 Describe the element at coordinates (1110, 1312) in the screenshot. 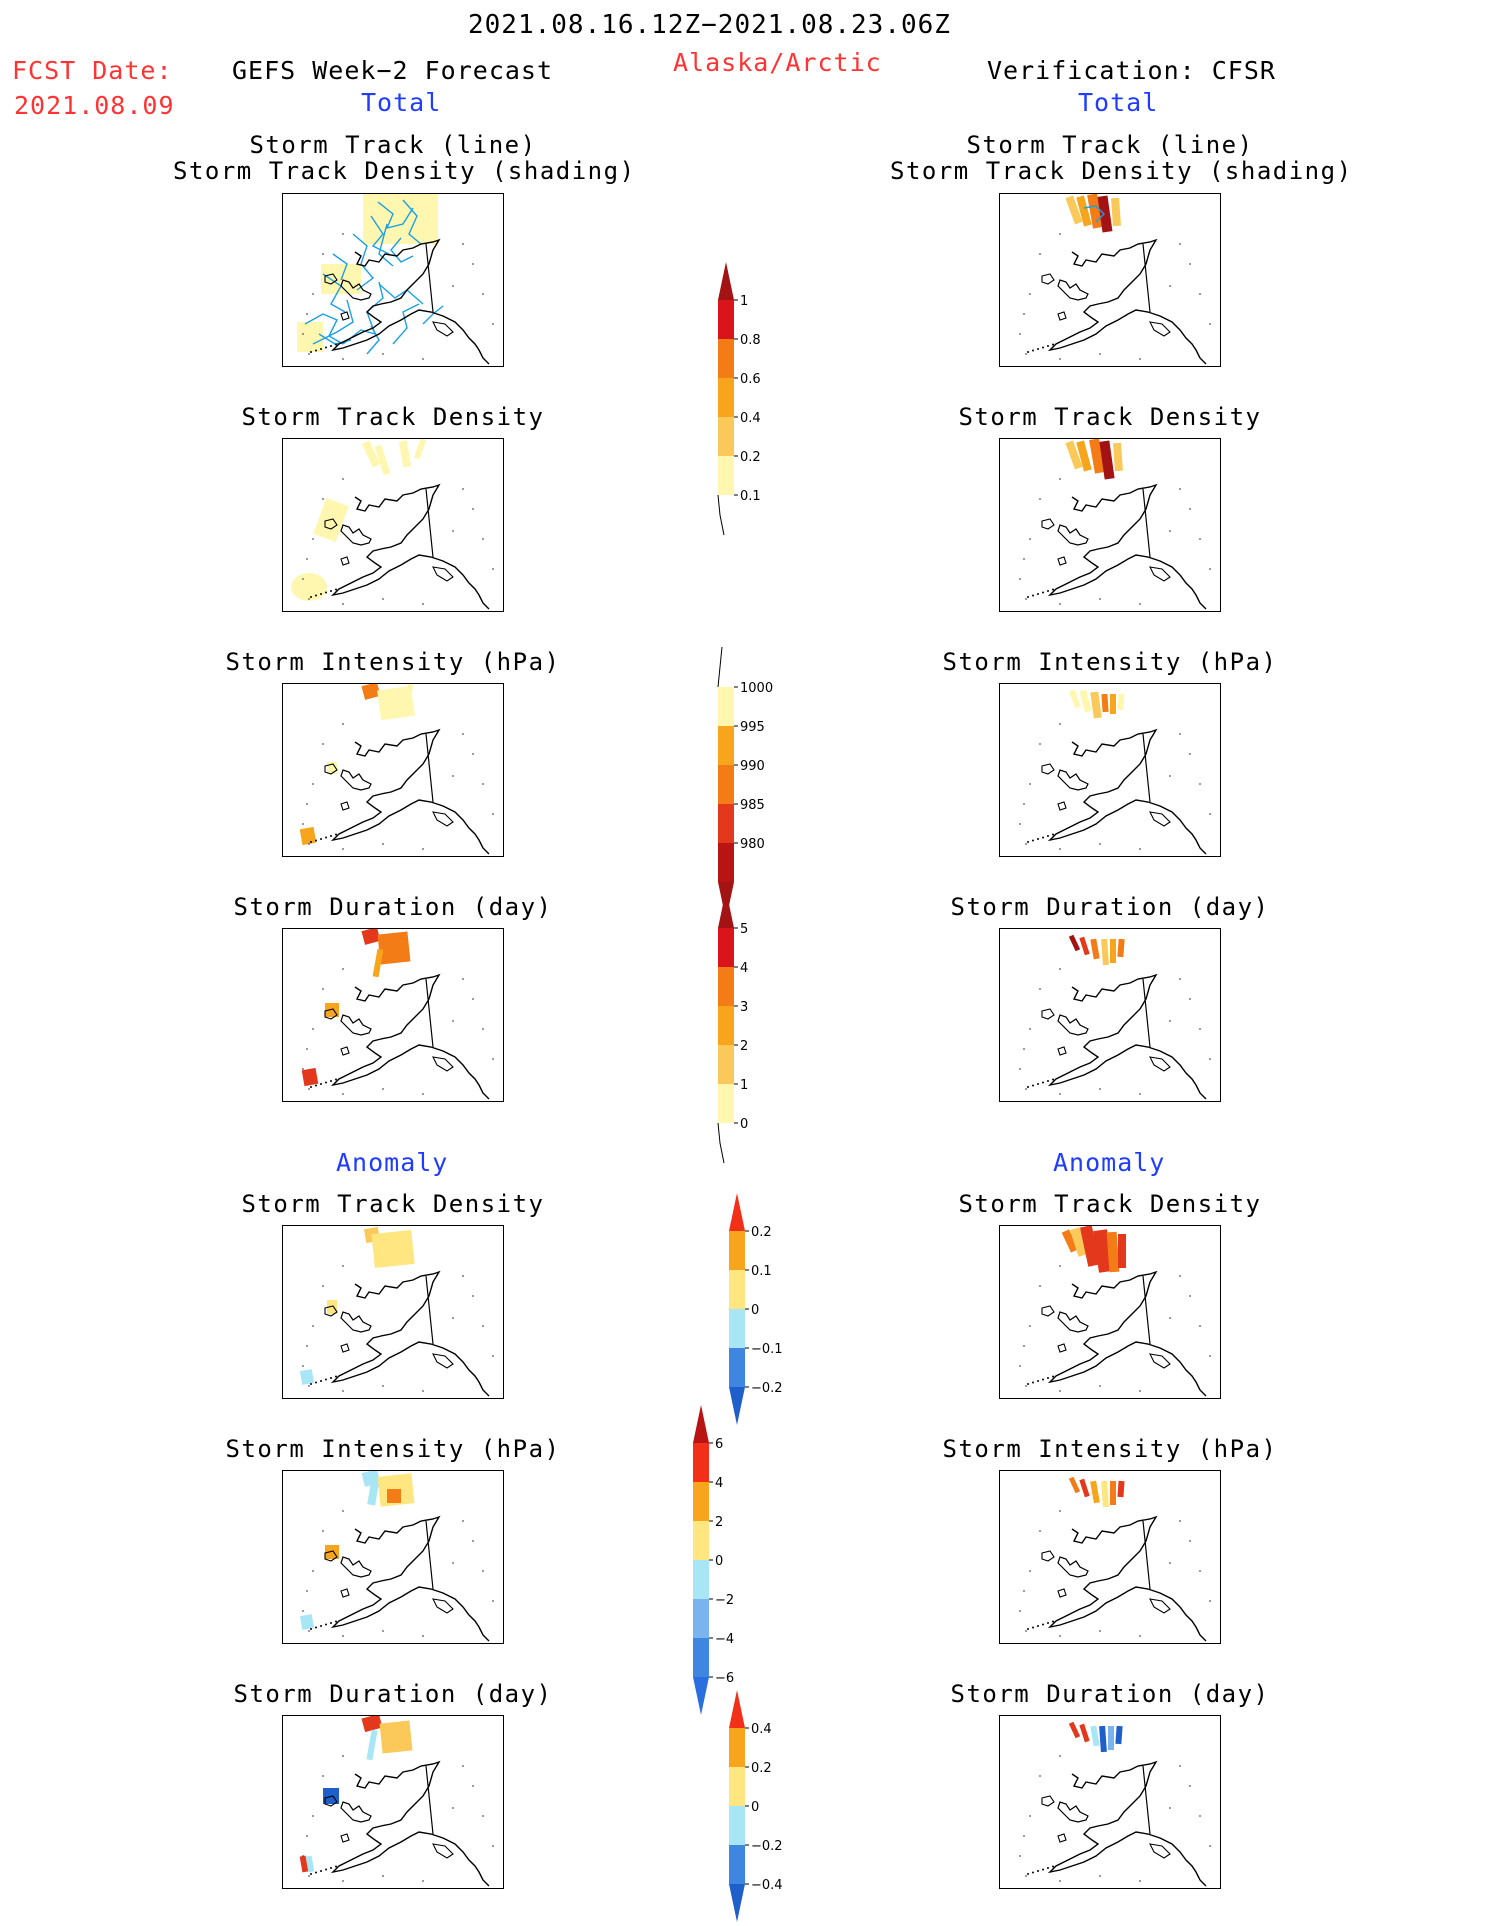

I see `map-density-anom-right` at that location.